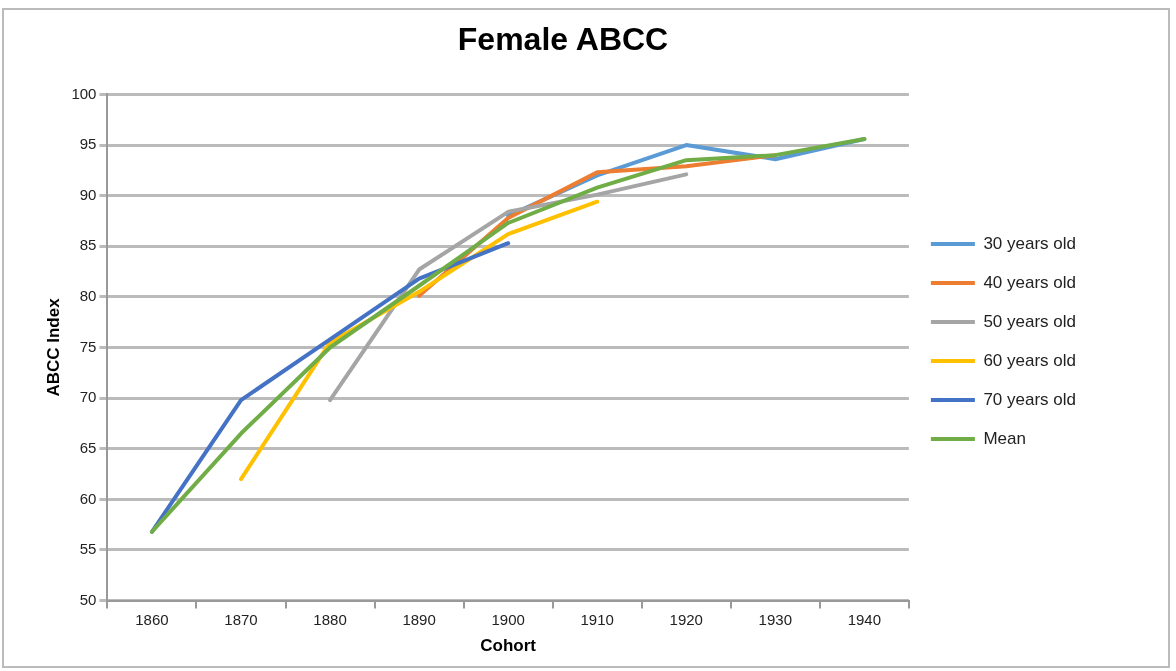 The width and height of the screenshot is (1176, 671). Describe the element at coordinates (88, 144) in the screenshot. I see `y-tick-label: 95` at that location.